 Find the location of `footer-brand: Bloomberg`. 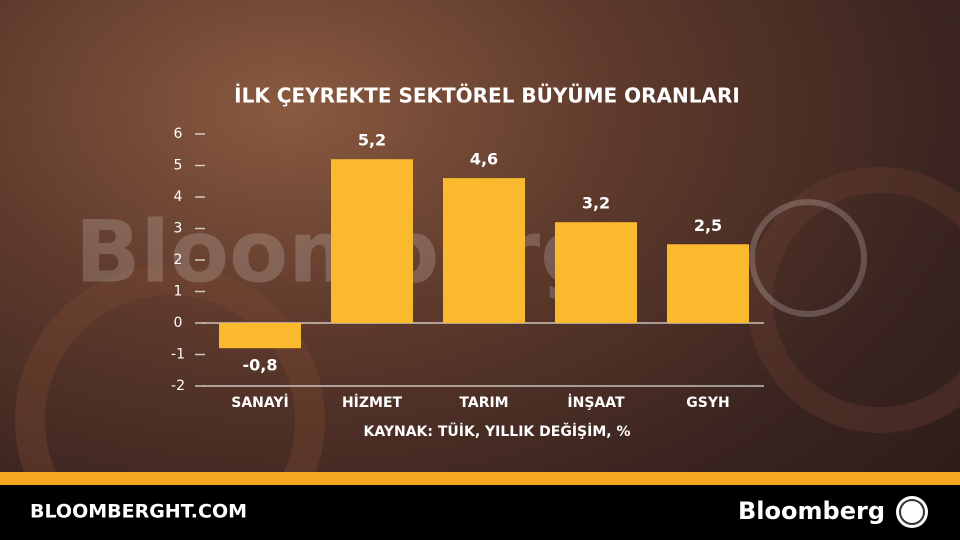

footer-brand: Bloomberg is located at coordinates (811, 511).